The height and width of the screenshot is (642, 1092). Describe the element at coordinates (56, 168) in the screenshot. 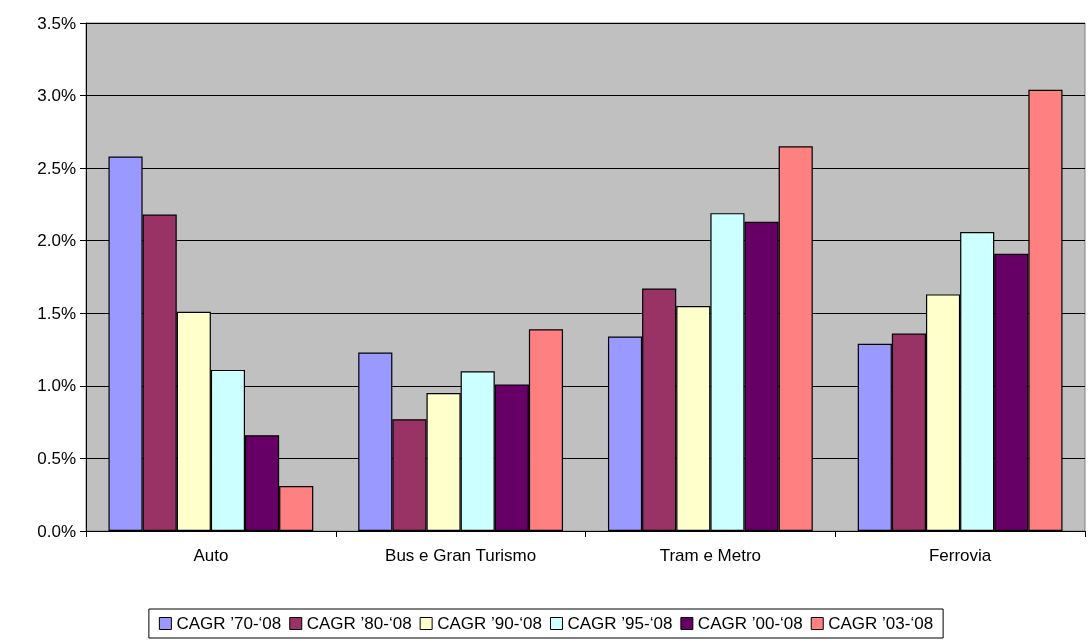

I see `y-tick-label: 2.5%` at that location.